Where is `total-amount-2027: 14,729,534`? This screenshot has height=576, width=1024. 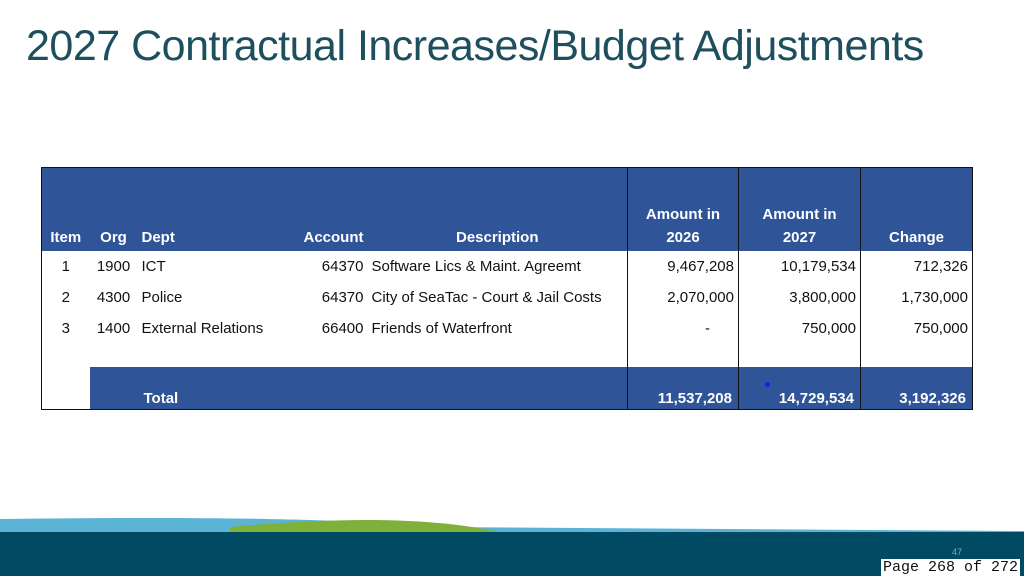 total-amount-2027: 14,729,534 is located at coordinates (799, 388).